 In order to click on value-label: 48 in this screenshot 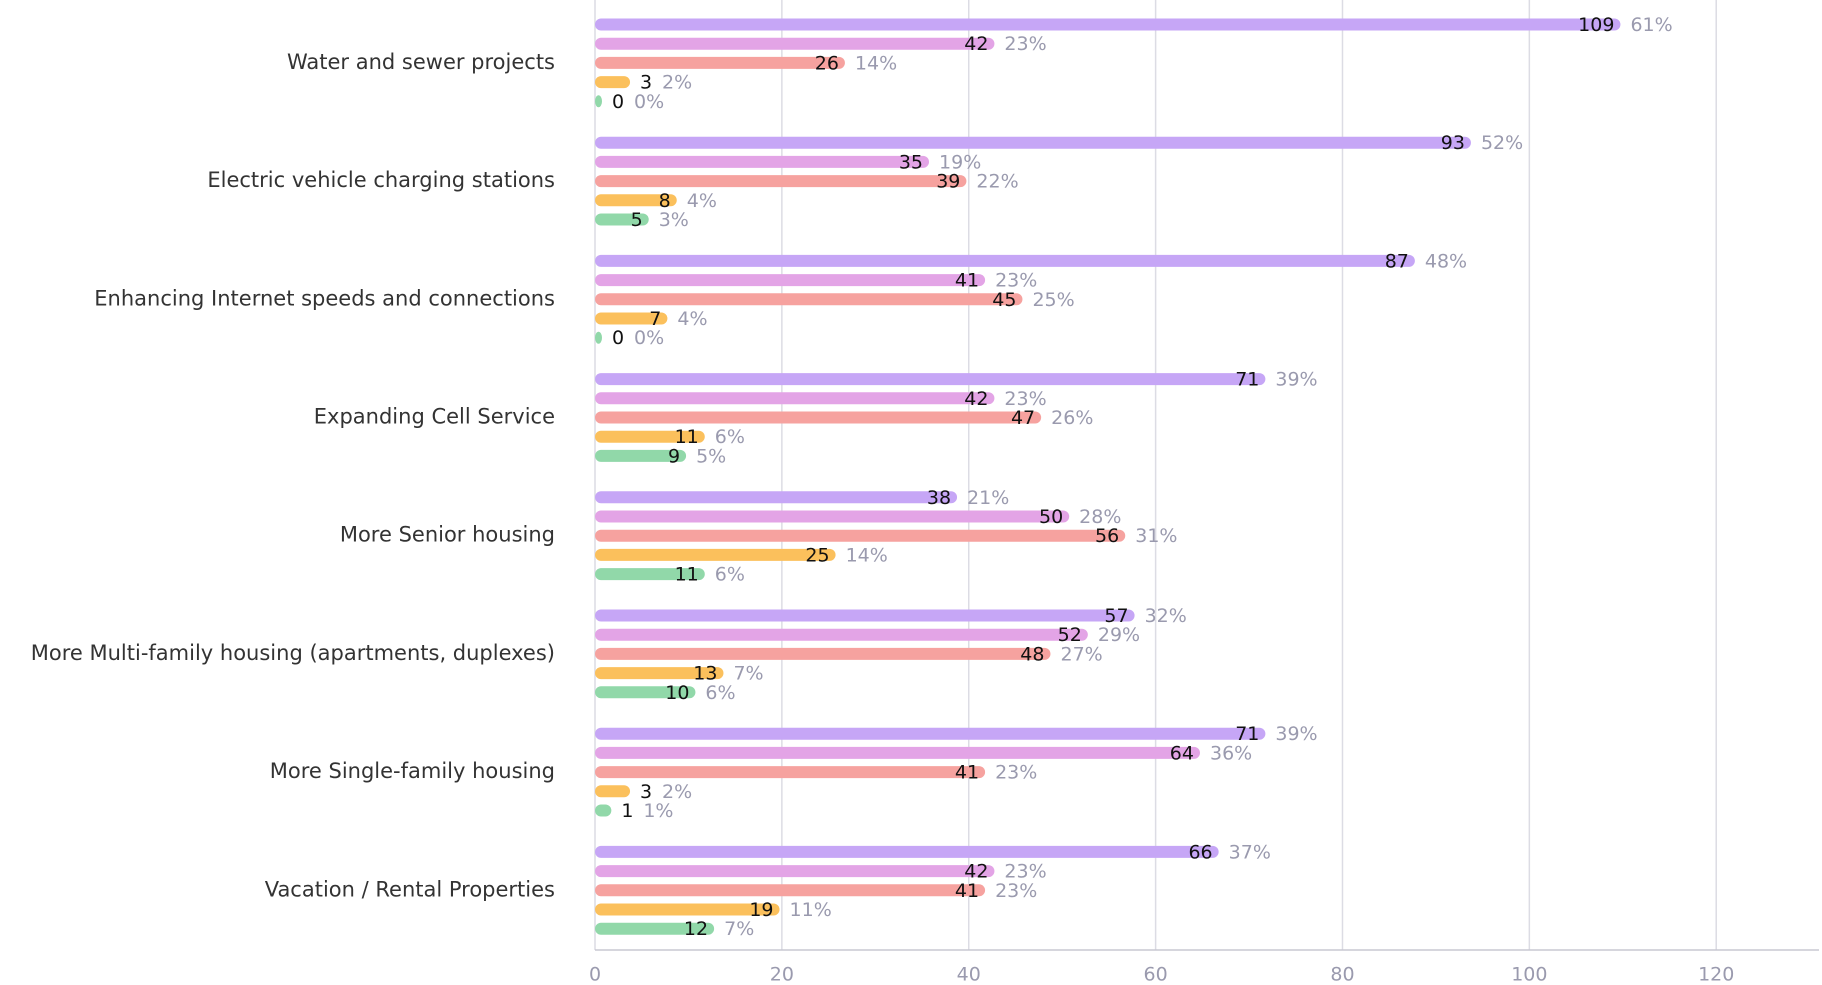, I will do `click(1032, 654)`.